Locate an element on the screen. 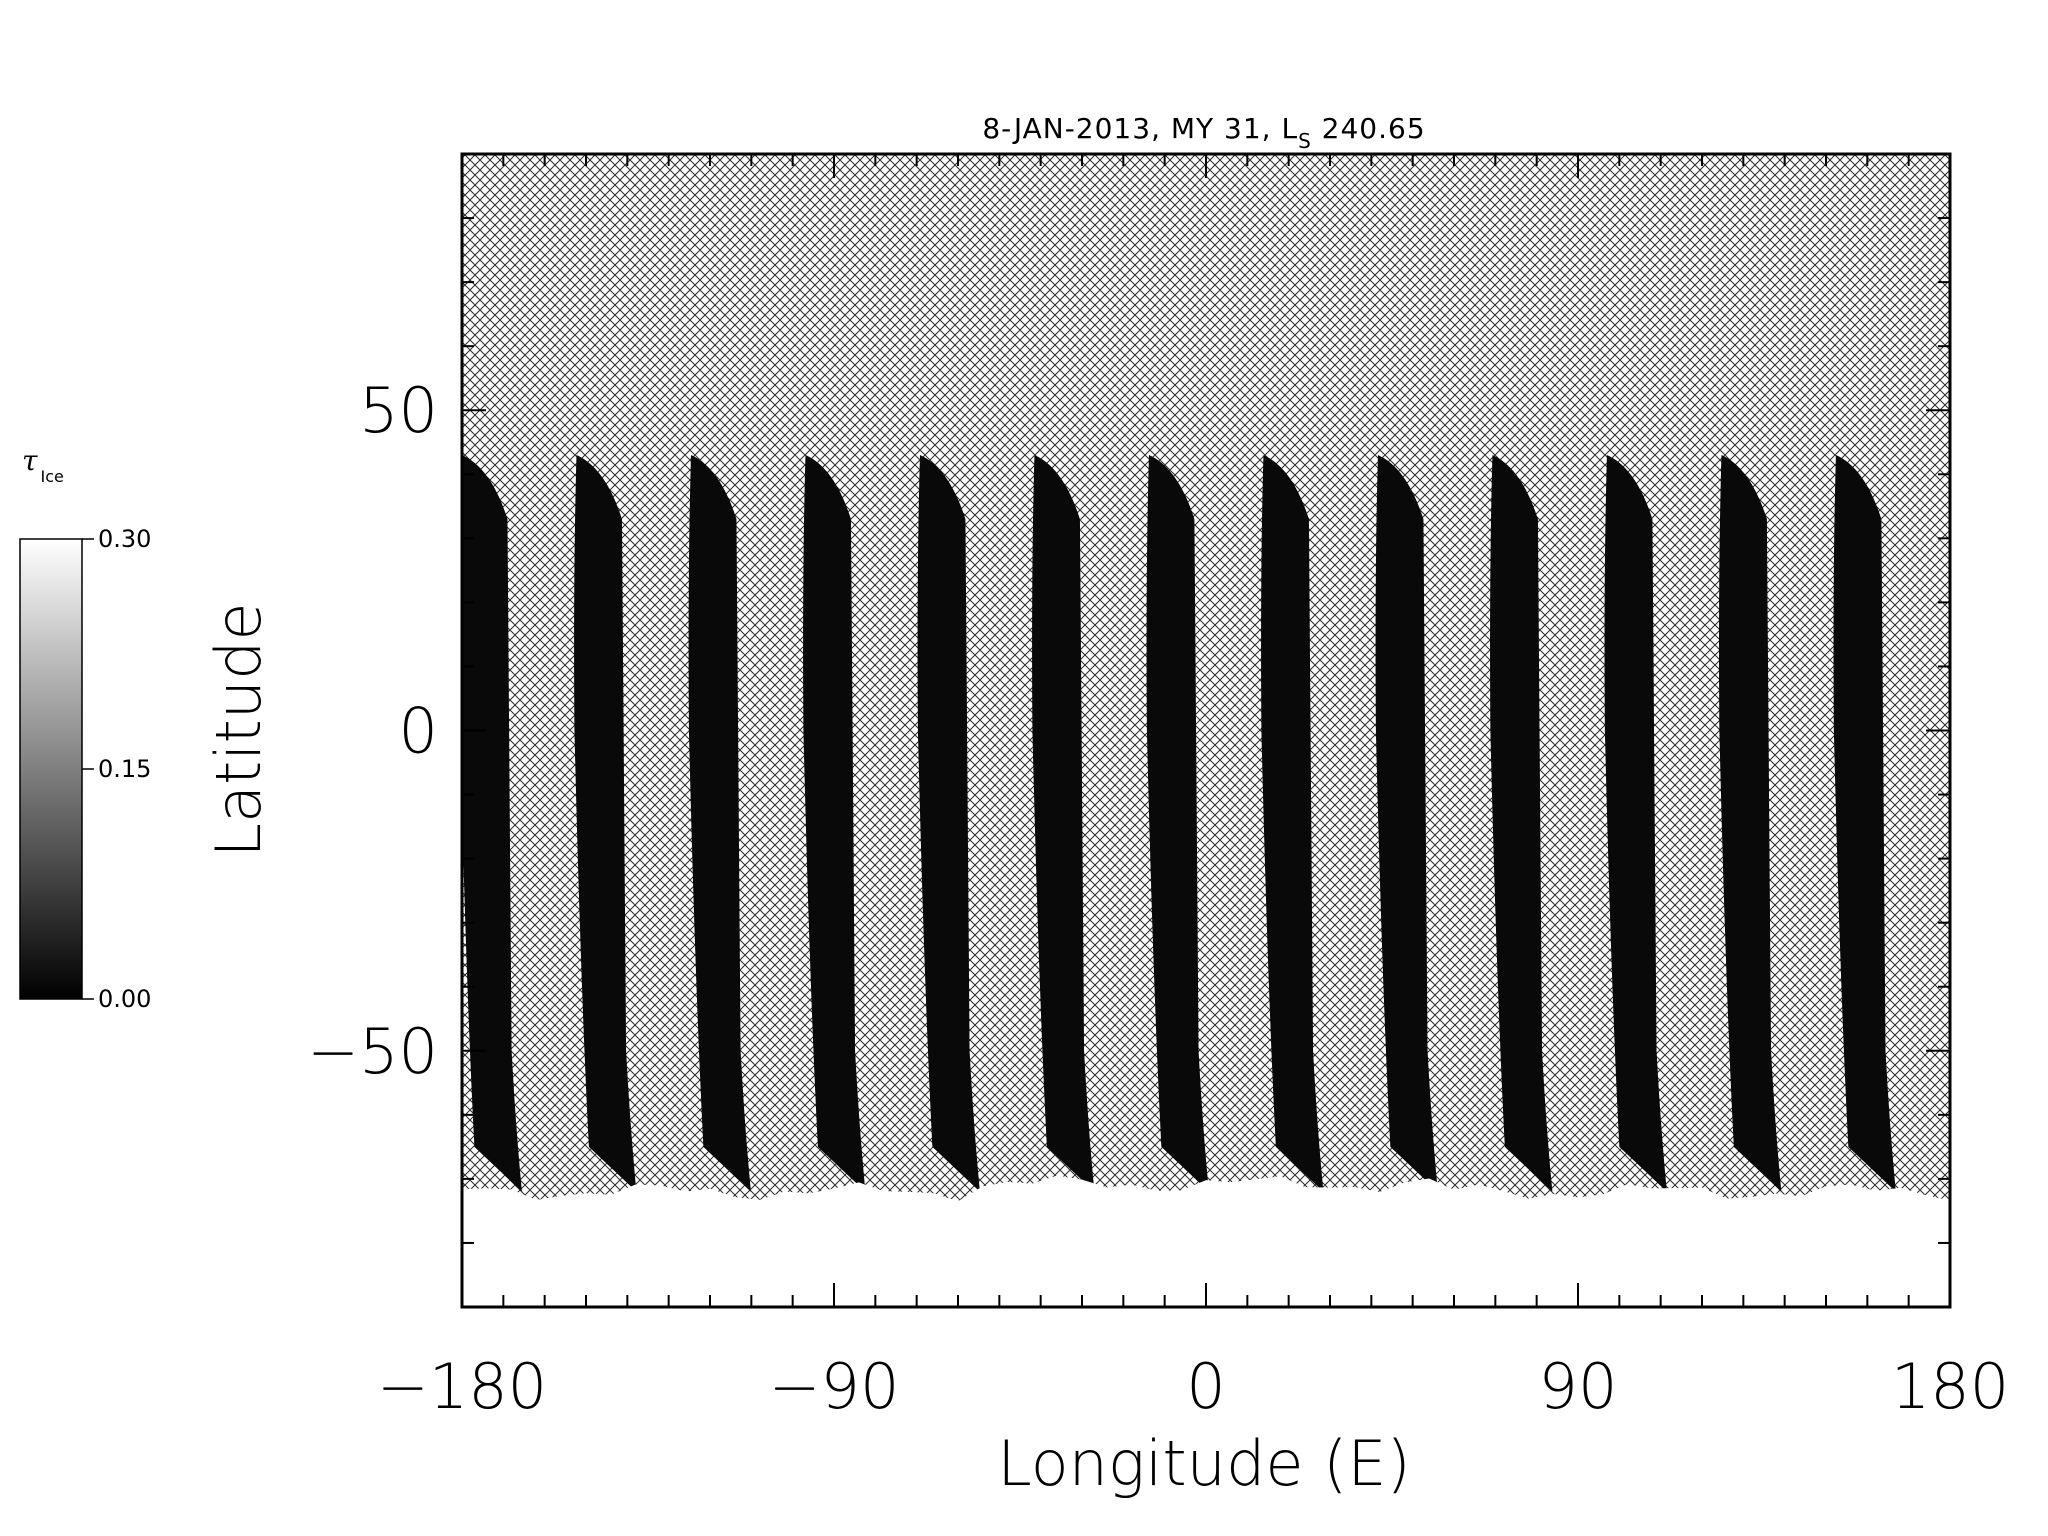  x-tick-label: −90 is located at coordinates (834, 1386).